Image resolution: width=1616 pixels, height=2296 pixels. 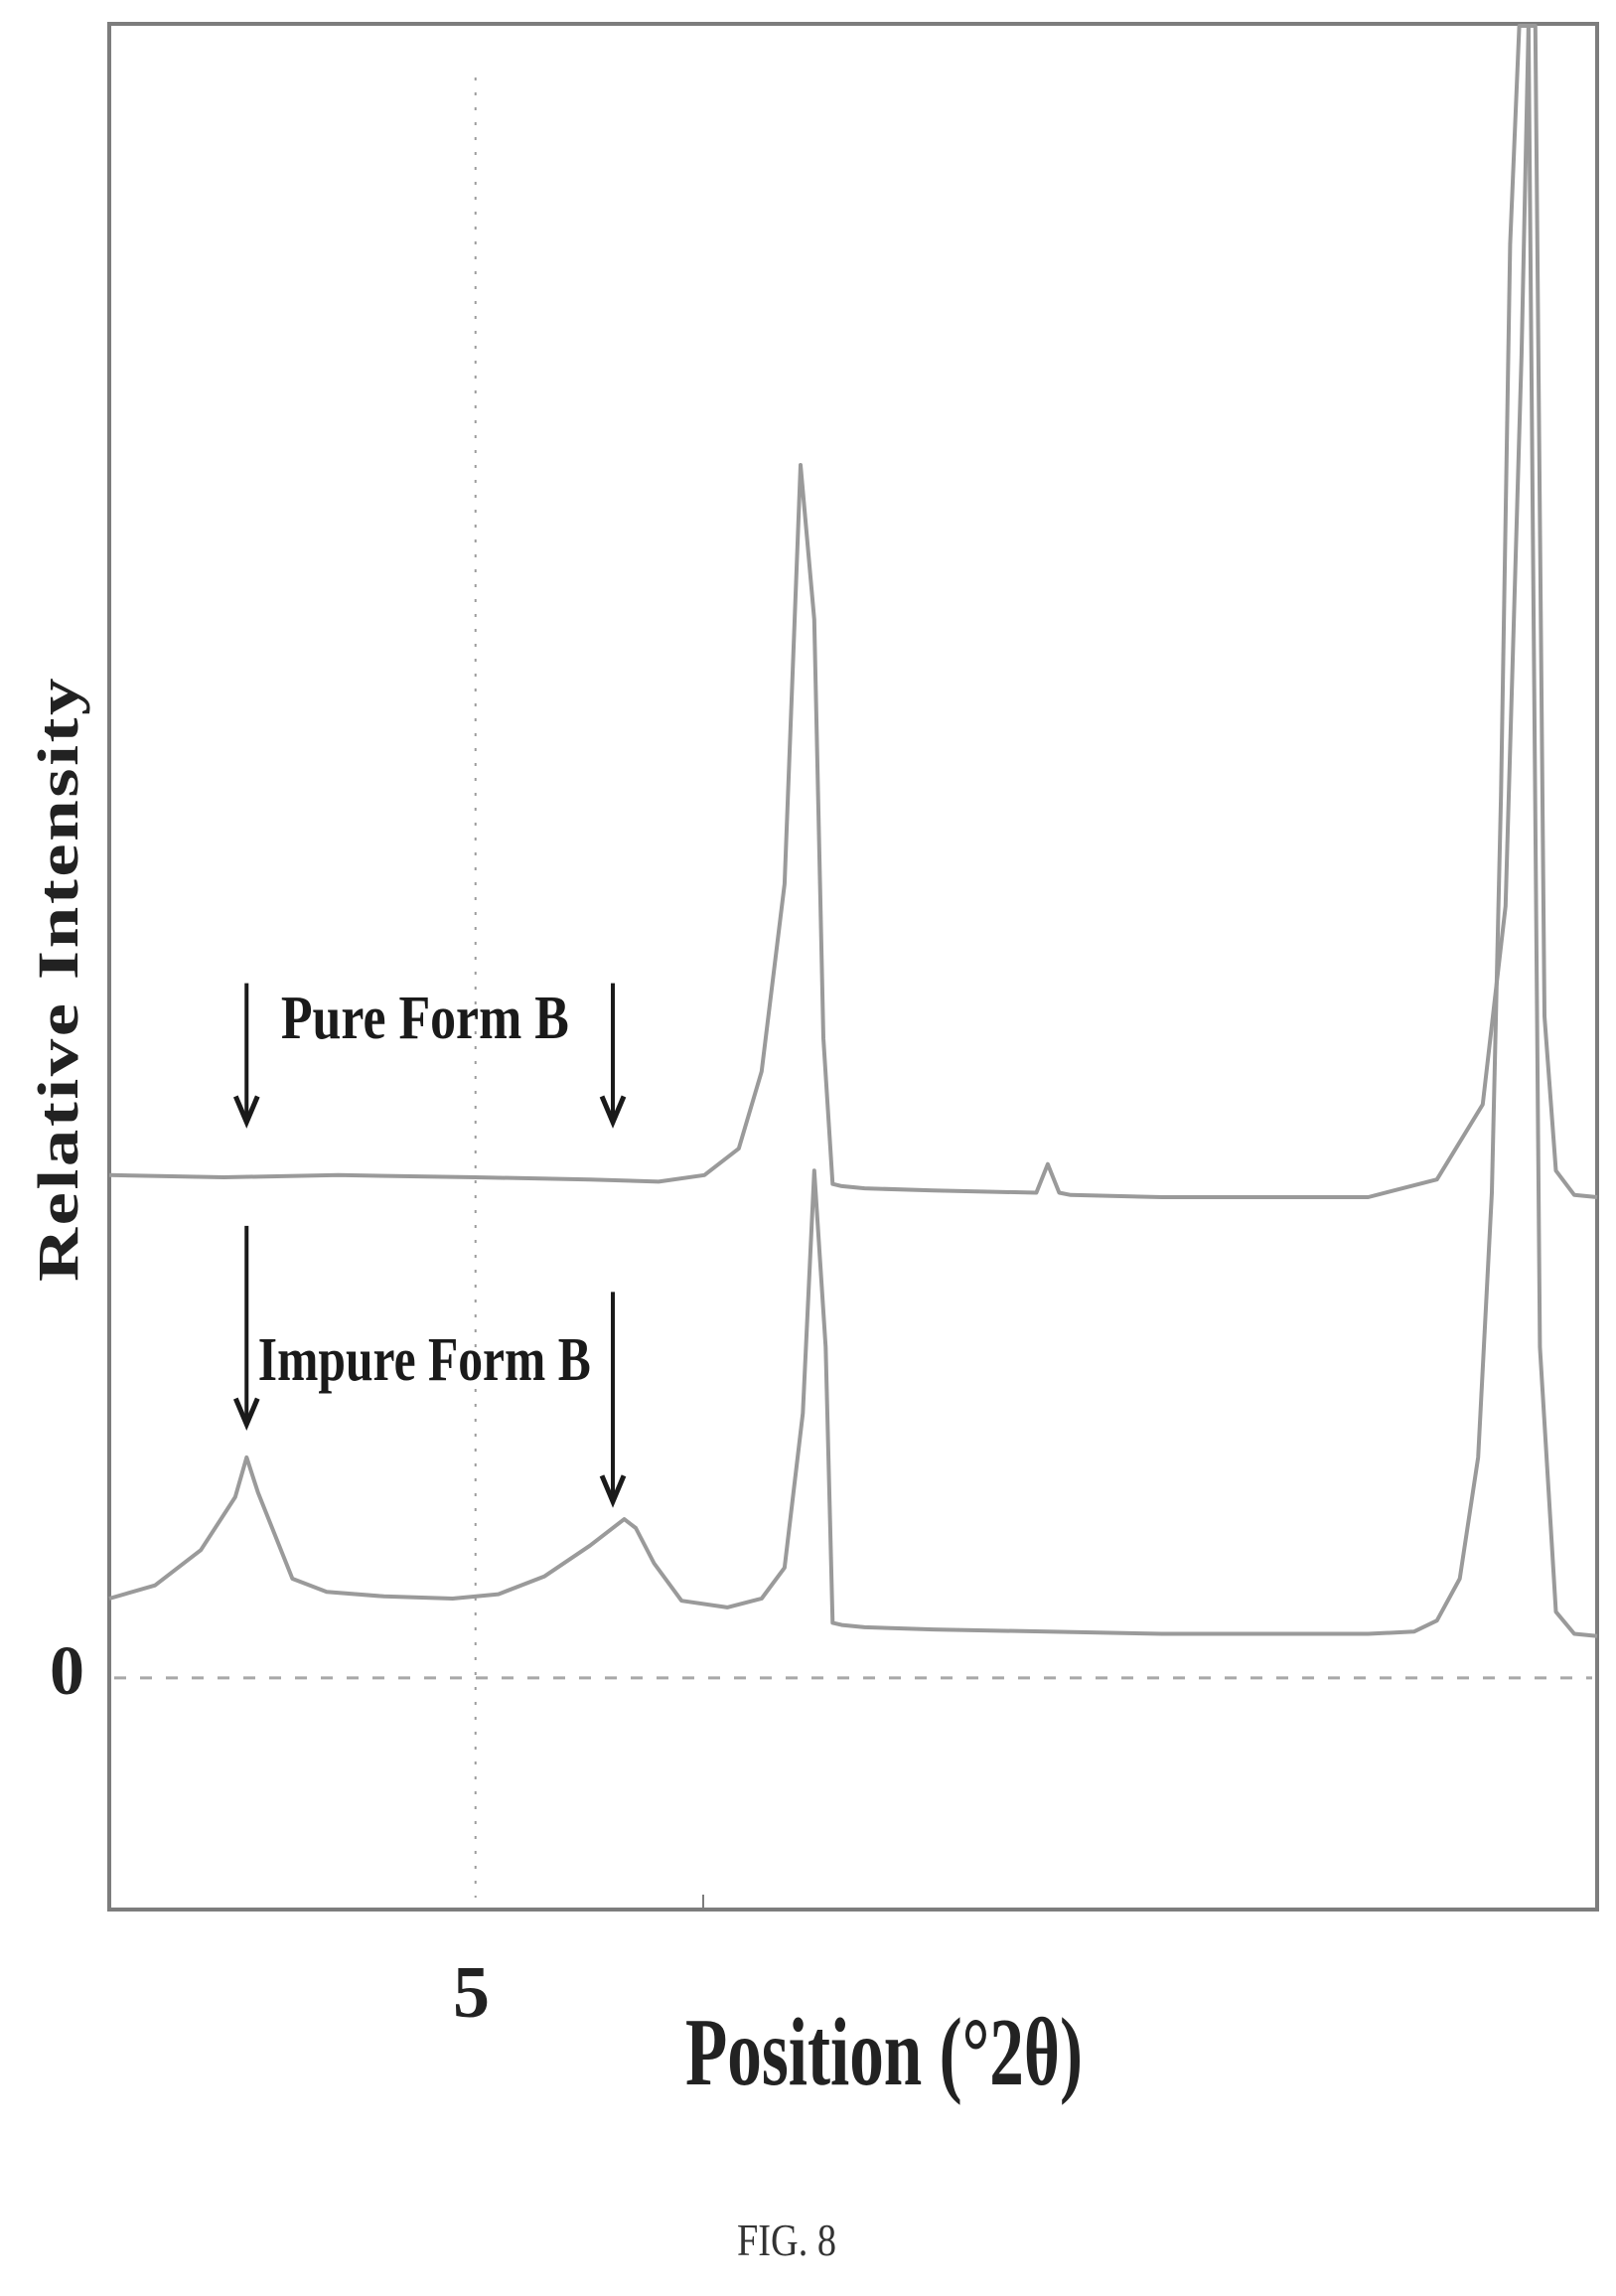 I want to click on figure-caption: FIG. 8, so click(x=786, y=2240).